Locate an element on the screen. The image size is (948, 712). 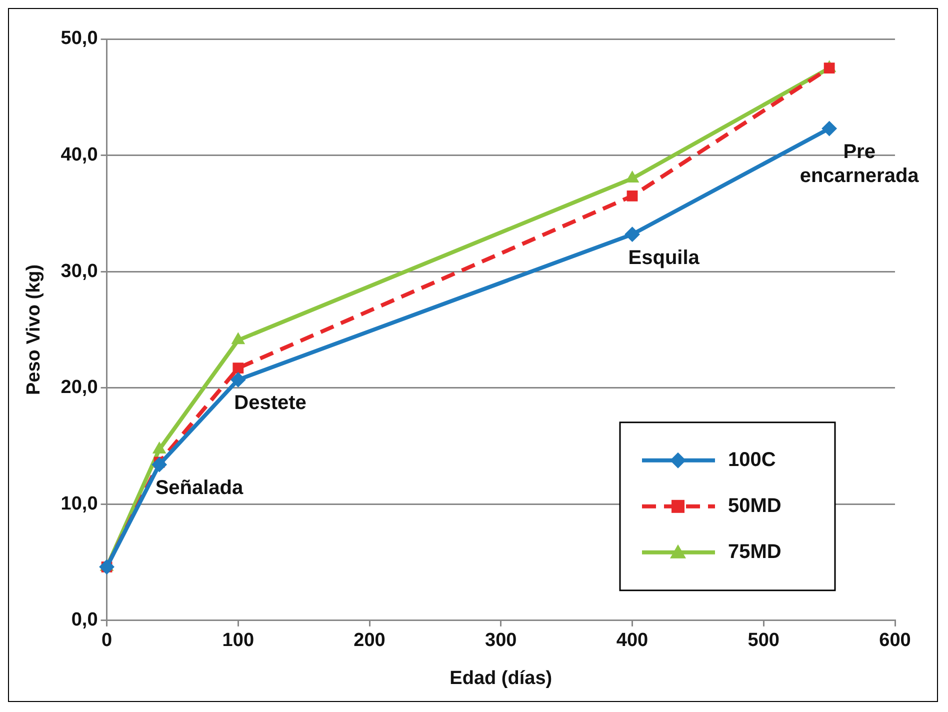
x-axis-title: Edad (días) is located at coordinates (501, 678).